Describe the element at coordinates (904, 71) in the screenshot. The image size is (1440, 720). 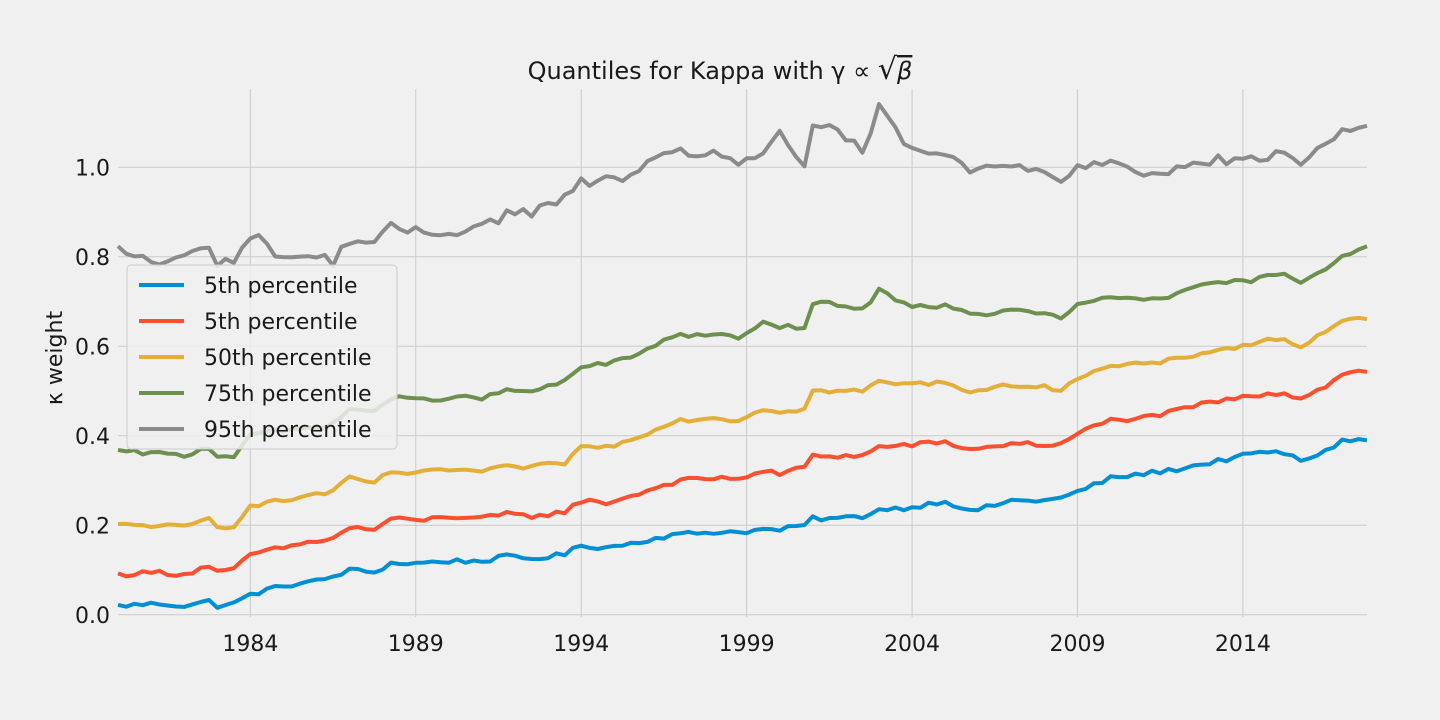
I see `chart-title-radicand: β` at that location.